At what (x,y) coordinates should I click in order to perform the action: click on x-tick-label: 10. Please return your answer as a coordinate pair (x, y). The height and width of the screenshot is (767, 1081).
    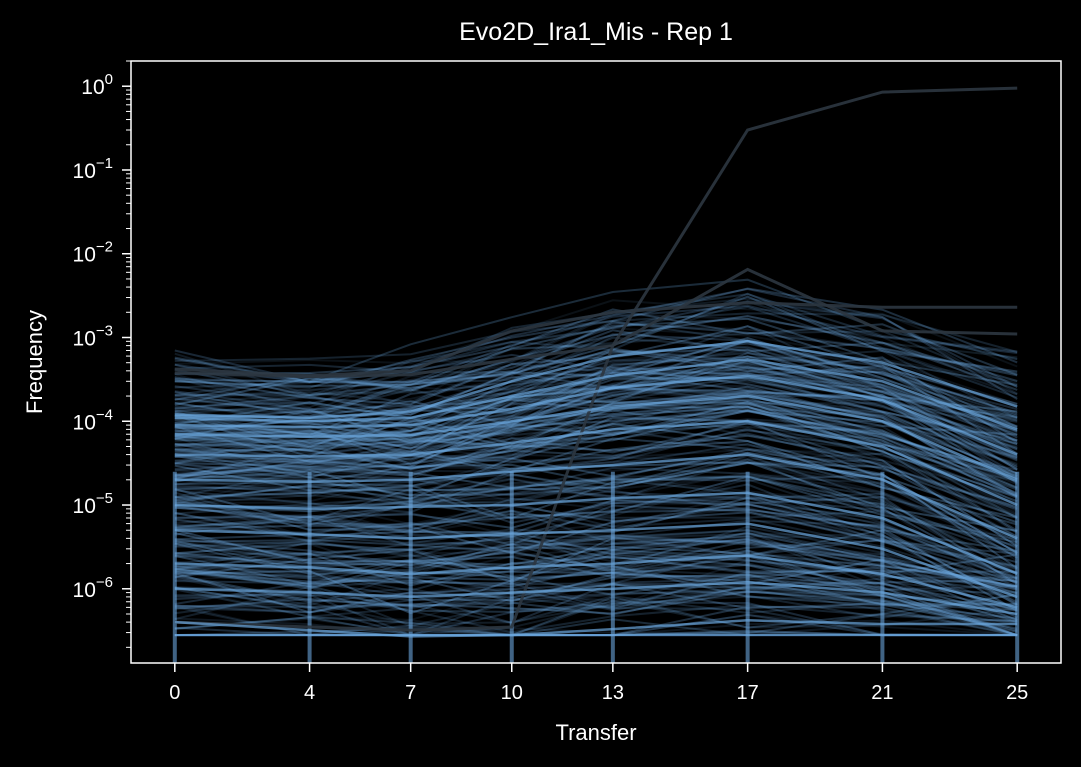
    Looking at the image, I should click on (512, 693).